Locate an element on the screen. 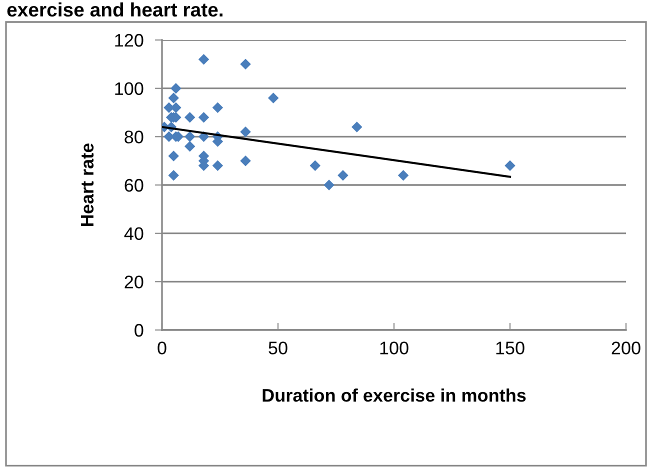  y-tick-label: 20 is located at coordinates (134, 282).